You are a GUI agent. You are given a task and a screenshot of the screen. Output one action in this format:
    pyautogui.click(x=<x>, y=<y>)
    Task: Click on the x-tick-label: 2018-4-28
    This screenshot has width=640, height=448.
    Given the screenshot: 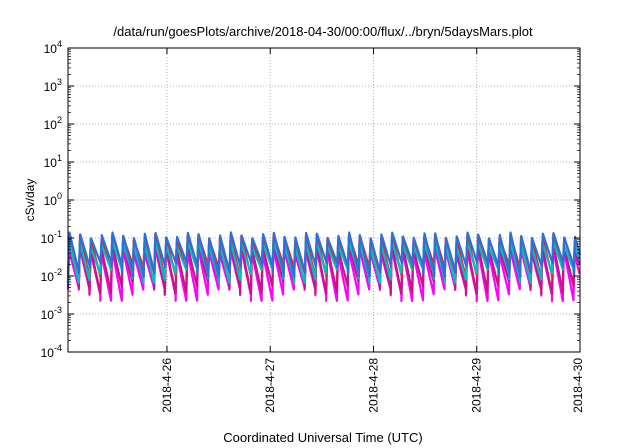 What is the action you would take?
    pyautogui.click(x=373, y=385)
    